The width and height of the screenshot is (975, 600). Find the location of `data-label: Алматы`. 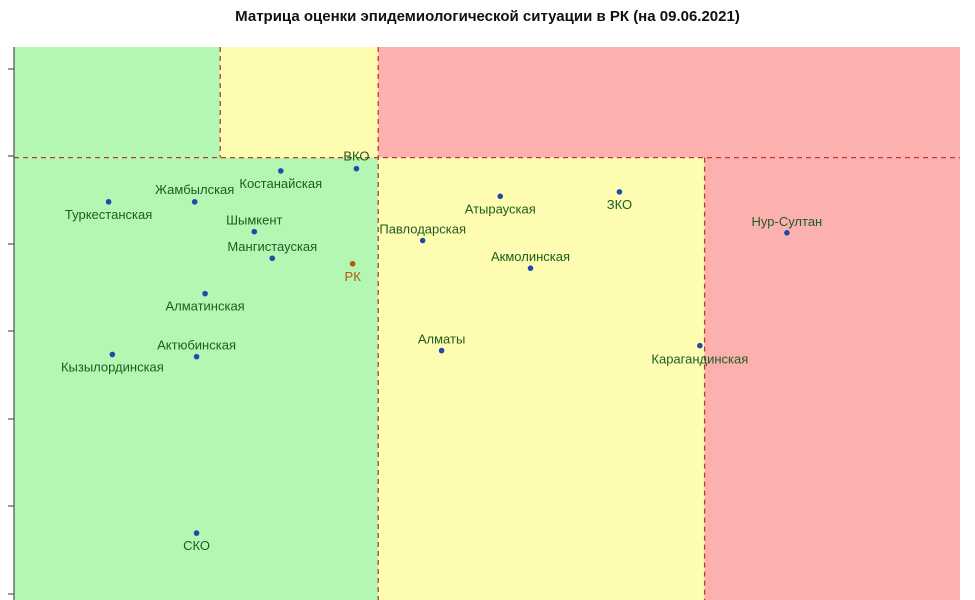

data-label: Алматы is located at coordinates (441, 339).